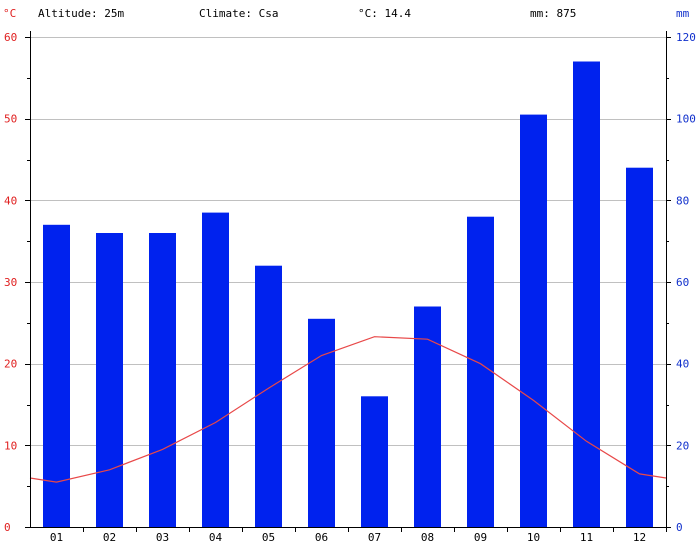 Image resolution: width=700 pixels, height=547 pixels. Describe the element at coordinates (682, 364) in the screenshot. I see `right-tick-label: 40` at that location.